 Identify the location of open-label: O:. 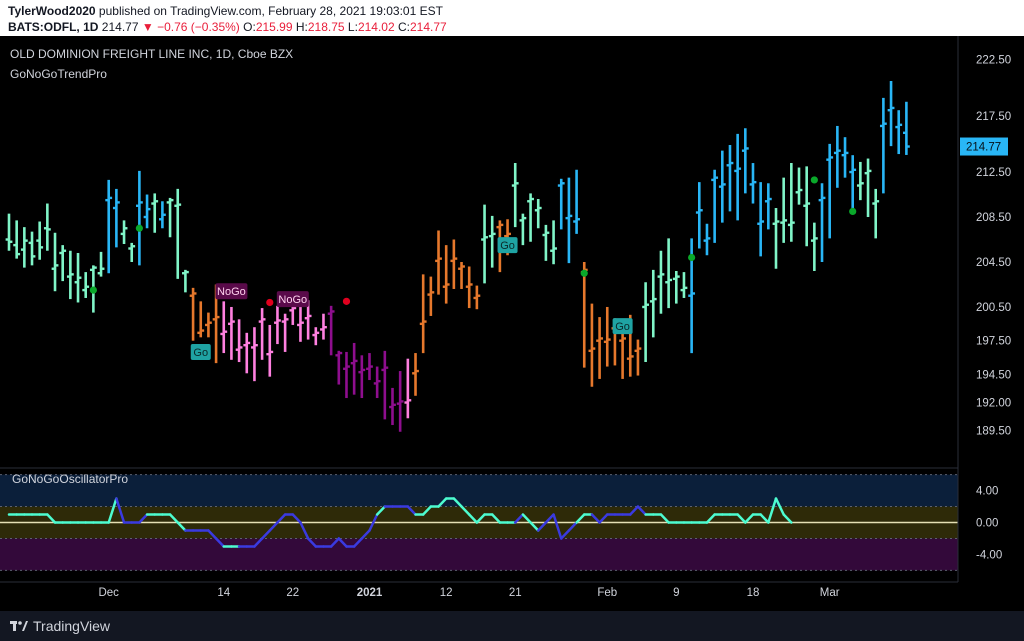
(249, 27).